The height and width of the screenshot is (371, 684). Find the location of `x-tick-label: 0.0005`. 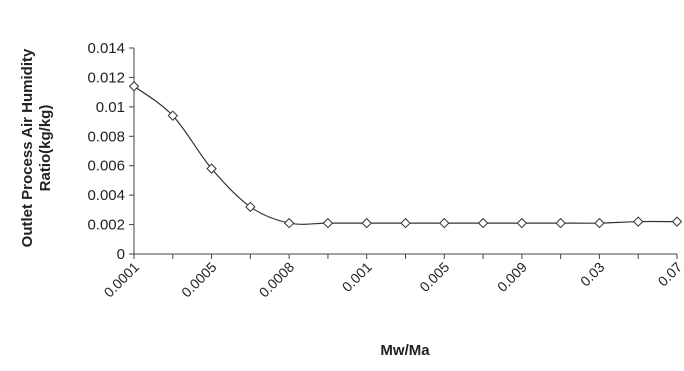

x-tick-label: 0.0005 is located at coordinates (199, 280).